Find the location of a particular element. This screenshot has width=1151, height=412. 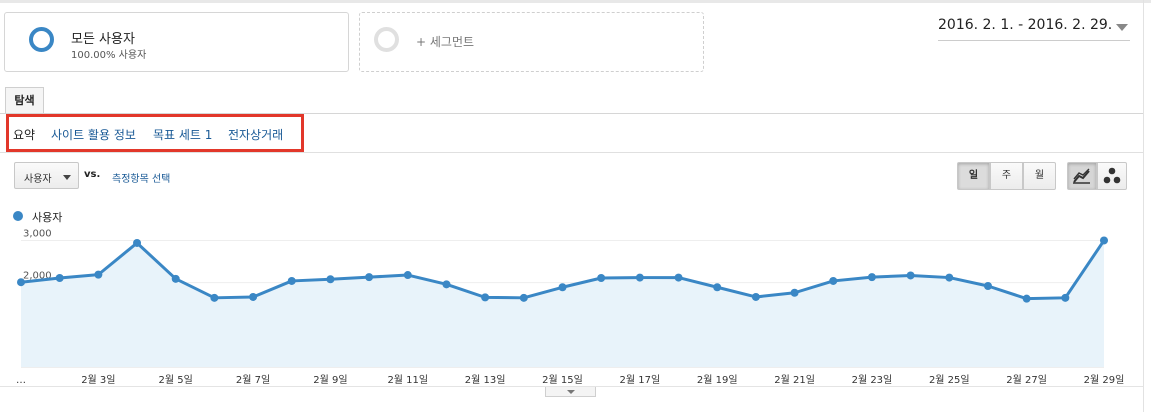

metric-select-dropdown: 사용자 is located at coordinates (46, 175).